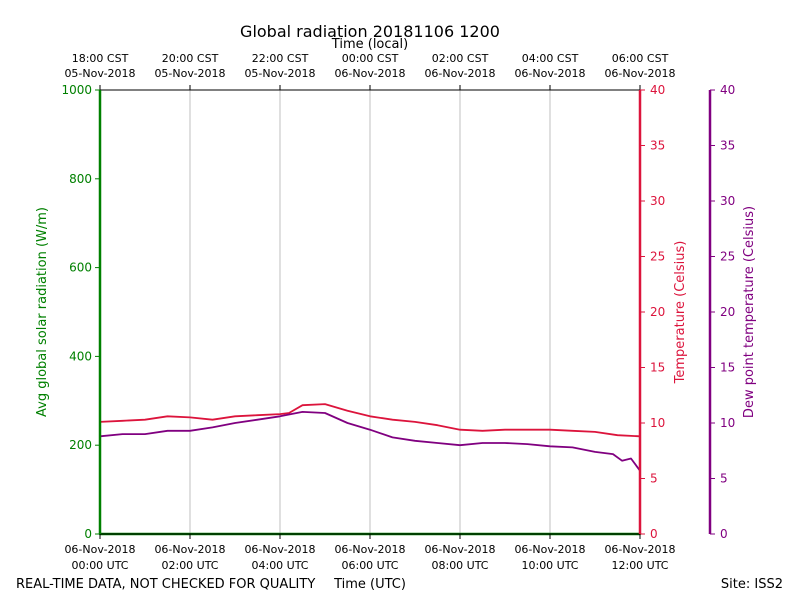  I want to click on top-tick-label-time: 06:00 CST, so click(640, 58).